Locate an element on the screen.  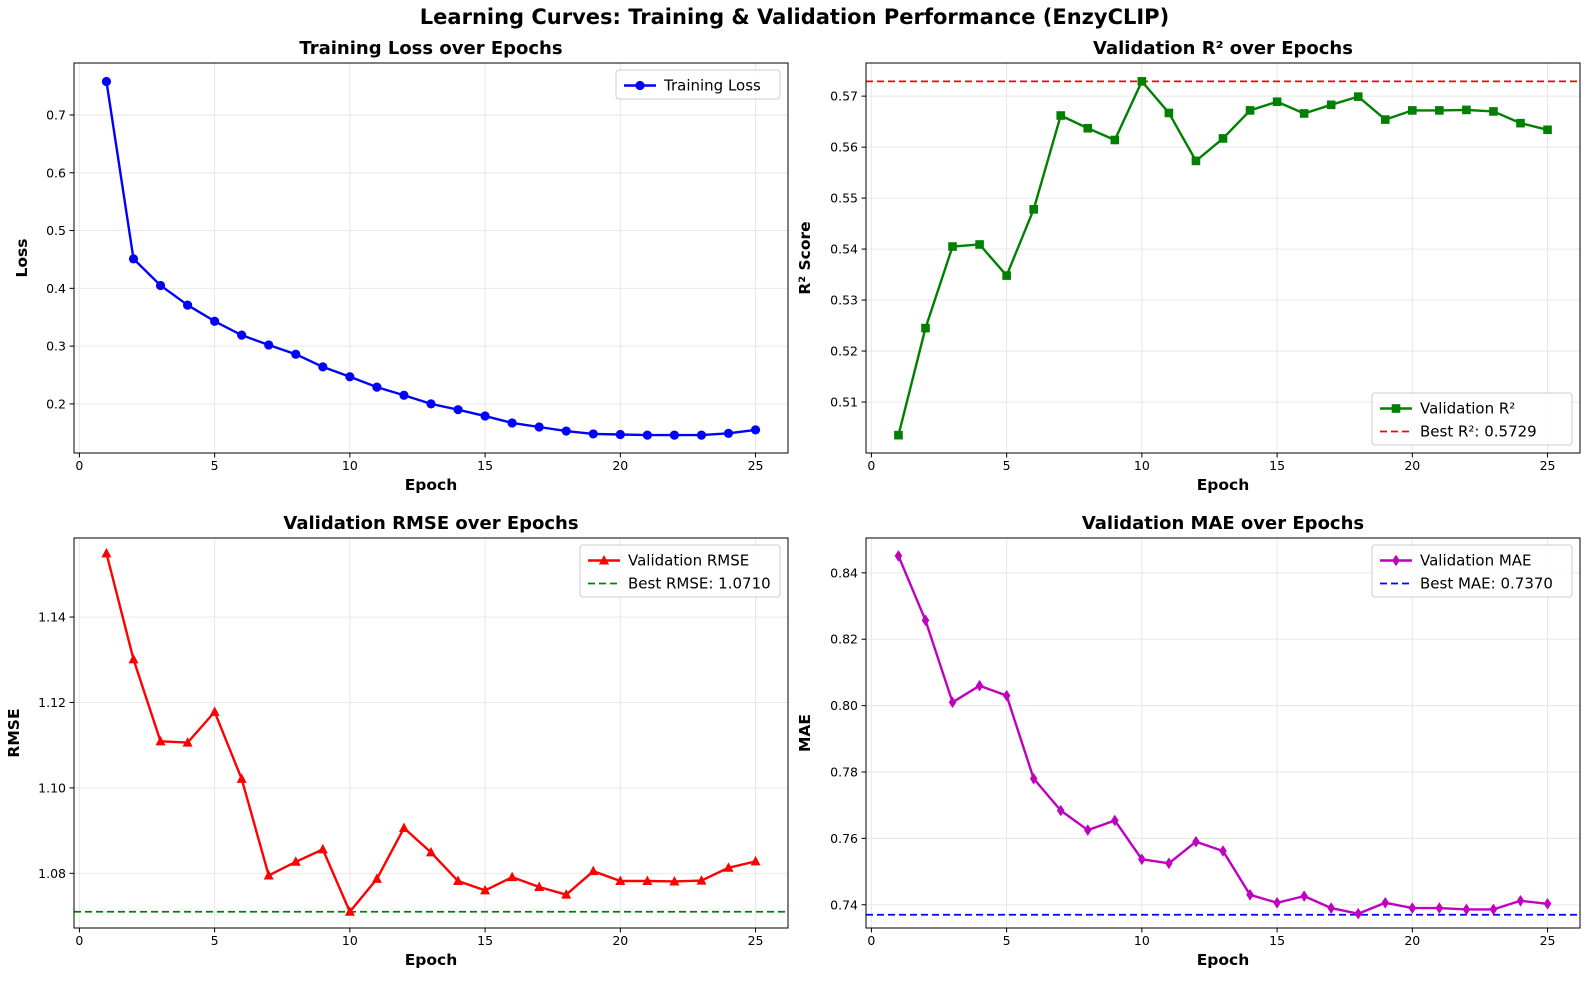
validation-r2-x-tick-label-0: 0 is located at coordinates (871, 465).